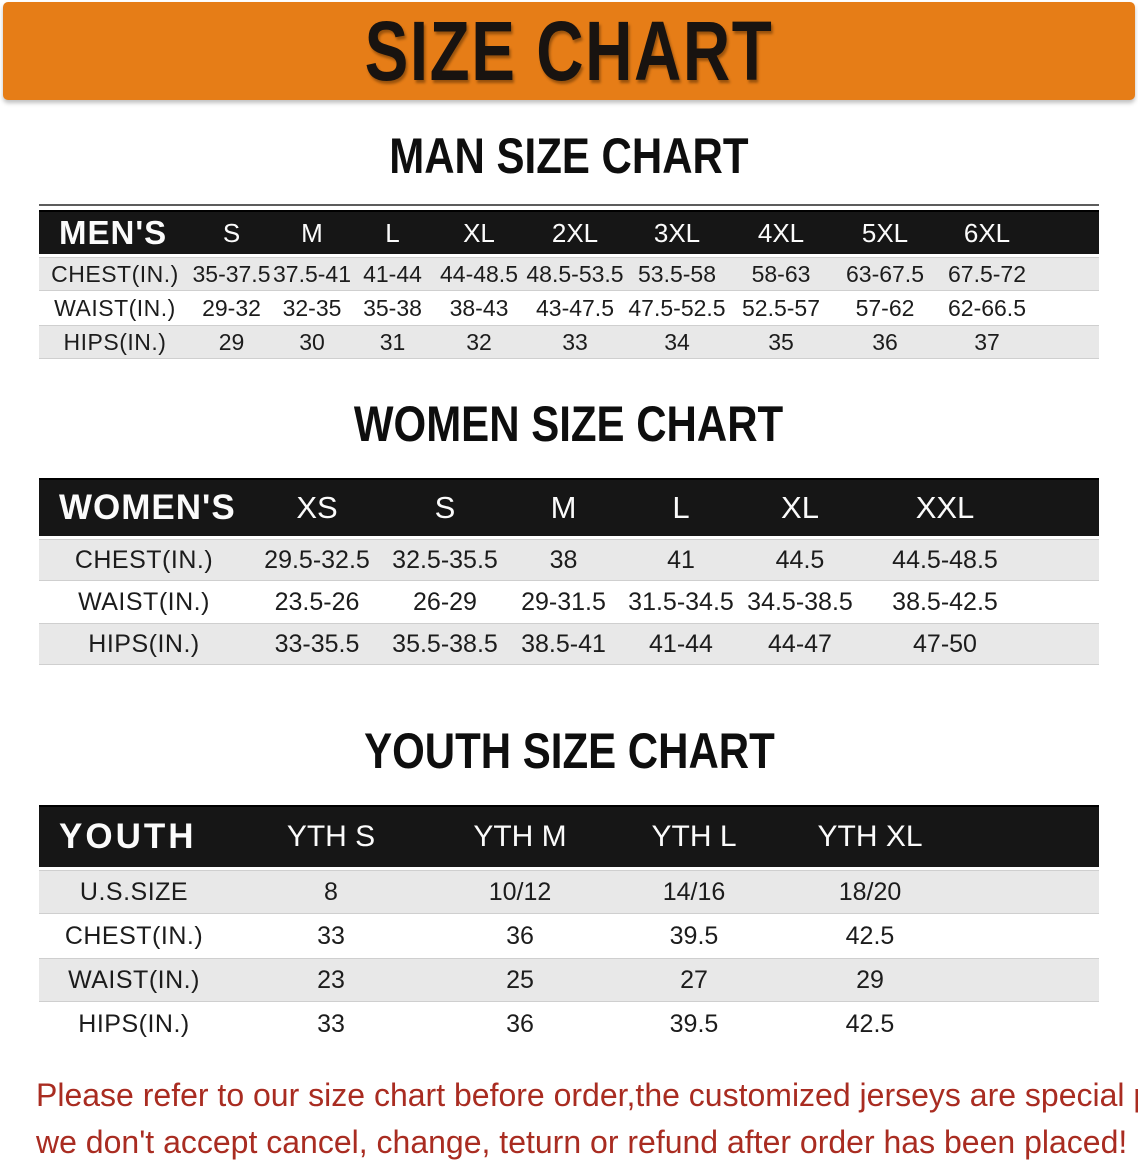 This screenshot has height=1166, width=1138. I want to click on men-hips-value: 32, so click(479, 342).